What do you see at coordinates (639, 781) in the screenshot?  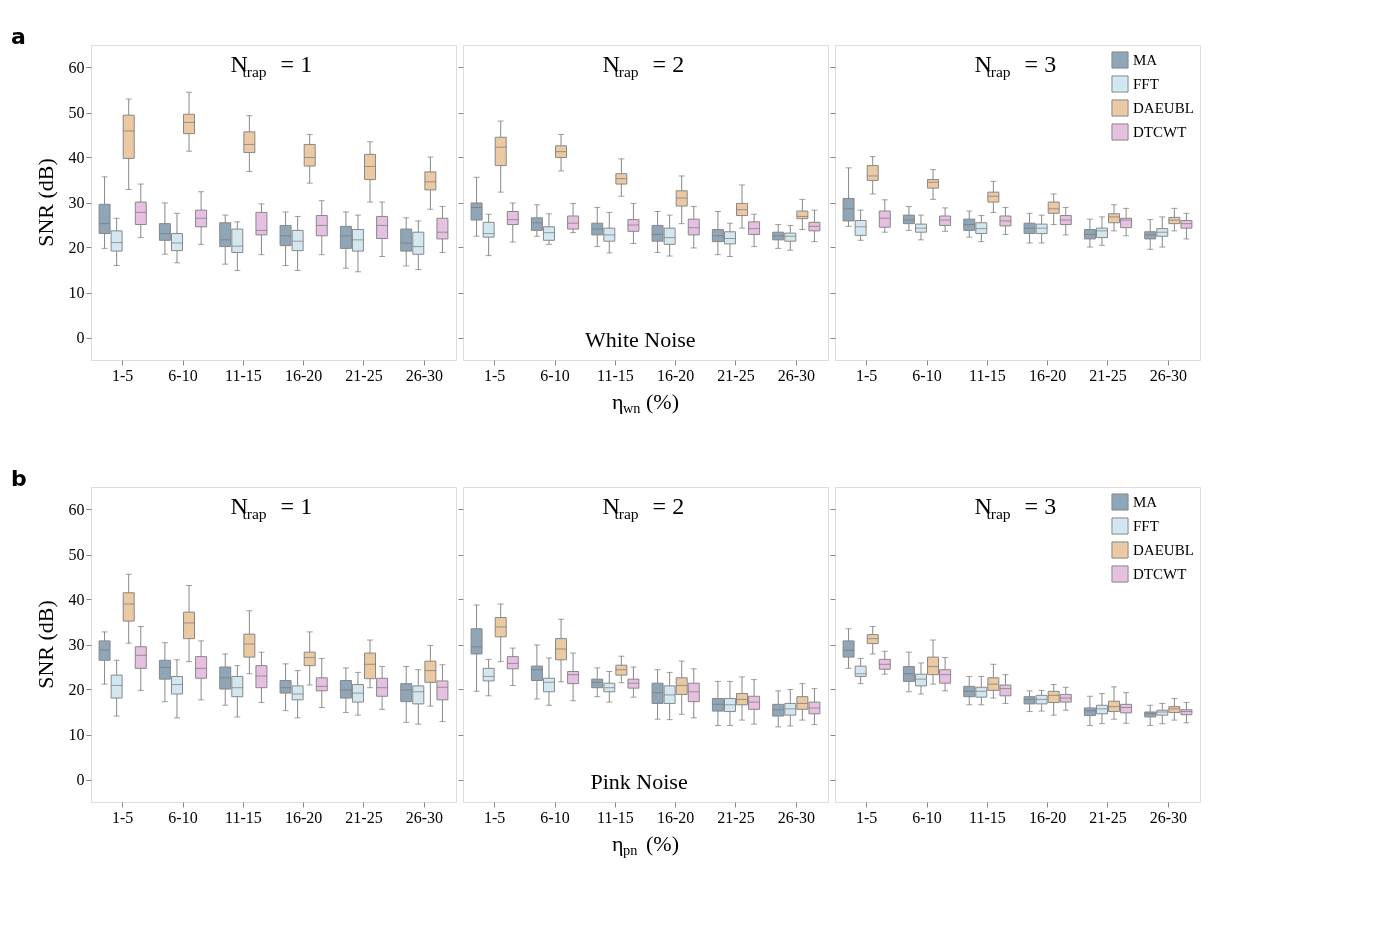 I see `annotation: Pink Noise` at bounding box center [639, 781].